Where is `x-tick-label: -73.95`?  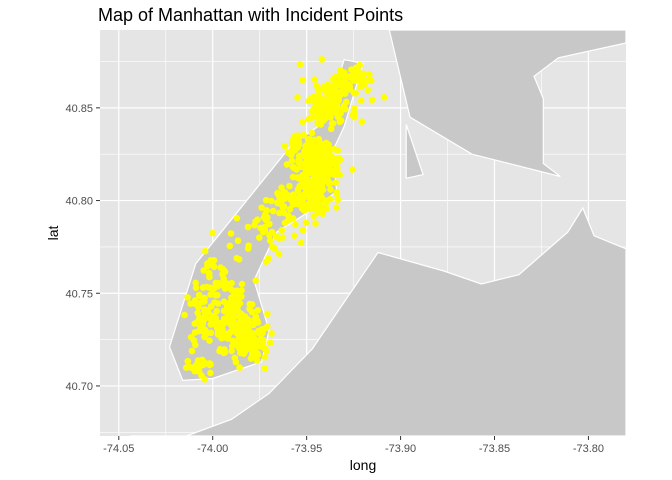
x-tick-label: -73.95 is located at coordinates (306, 449).